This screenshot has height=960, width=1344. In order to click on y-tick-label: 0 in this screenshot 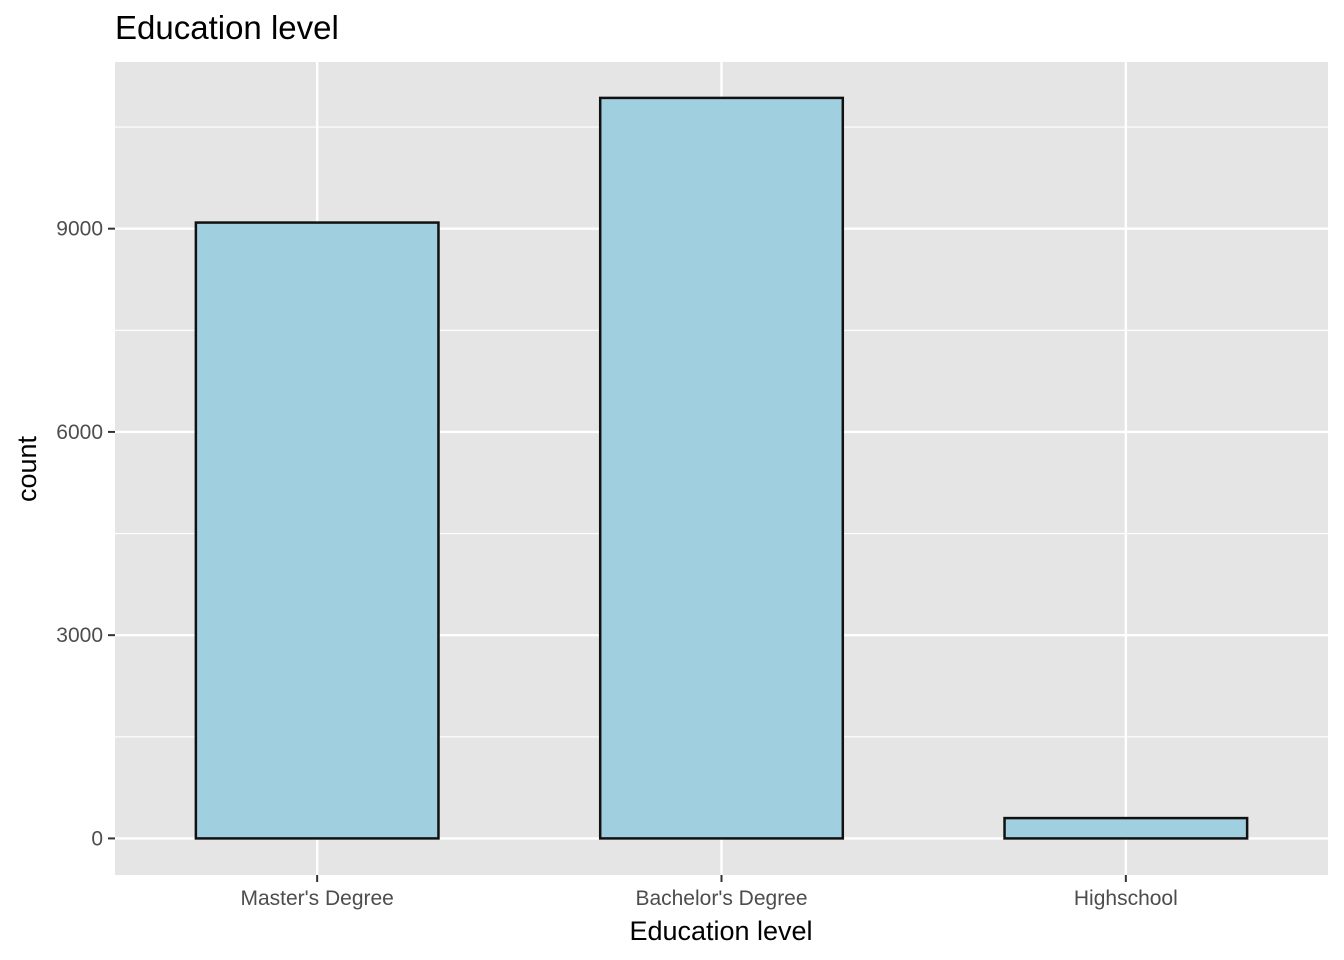, I will do `click(97, 838)`.